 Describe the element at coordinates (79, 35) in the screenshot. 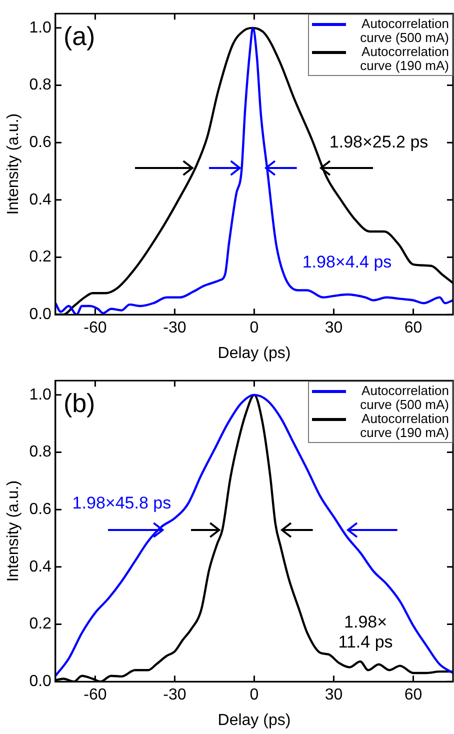

I see `annotation: (a)` at that location.